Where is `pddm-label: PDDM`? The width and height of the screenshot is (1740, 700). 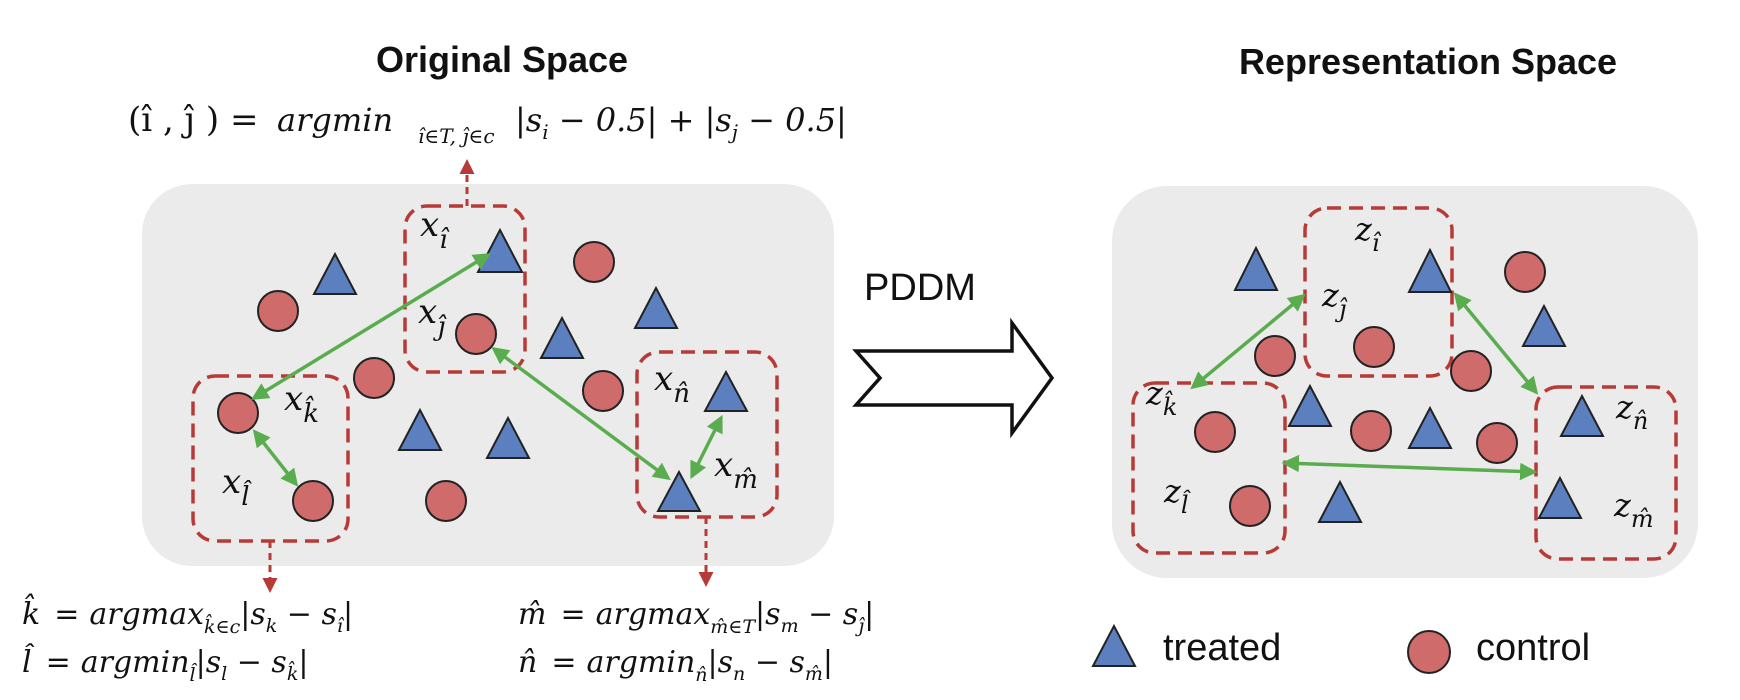 pddm-label: PDDM is located at coordinates (920, 288).